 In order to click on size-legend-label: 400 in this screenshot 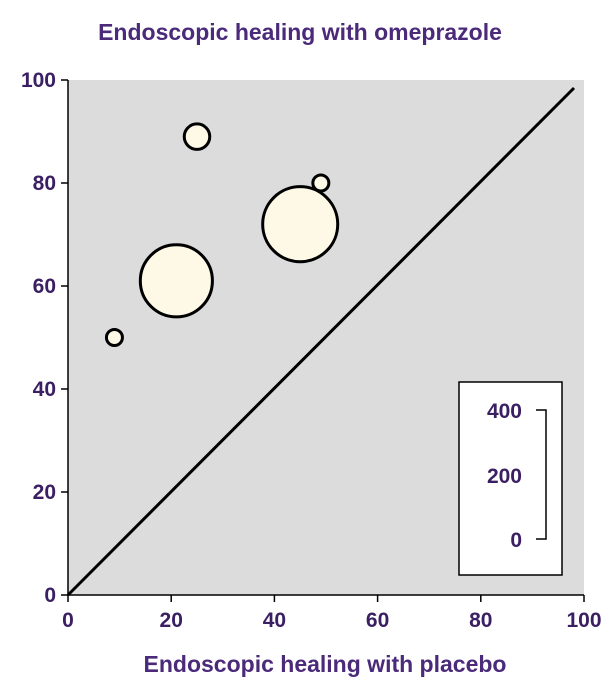, I will do `click(504, 411)`.